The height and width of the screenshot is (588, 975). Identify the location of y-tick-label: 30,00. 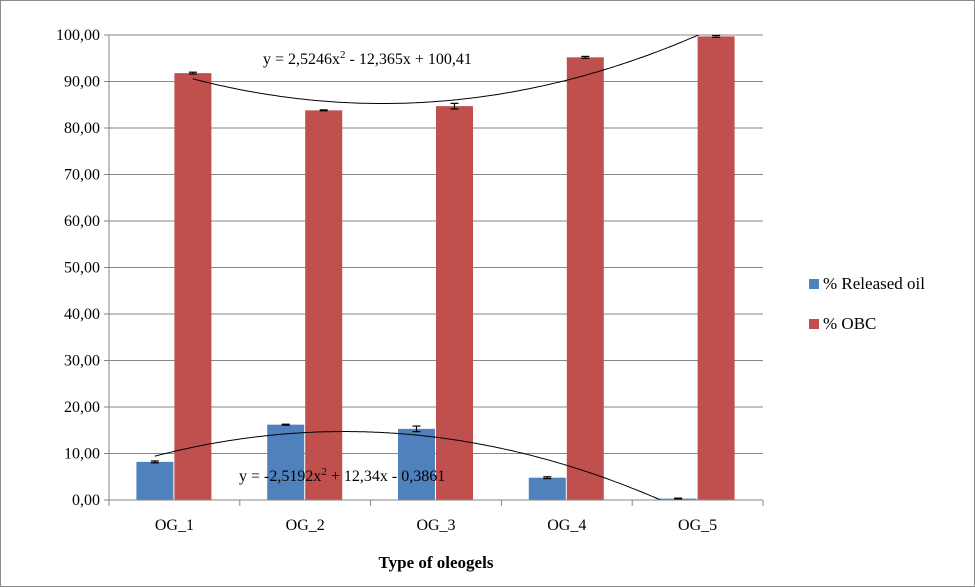
(82, 361).